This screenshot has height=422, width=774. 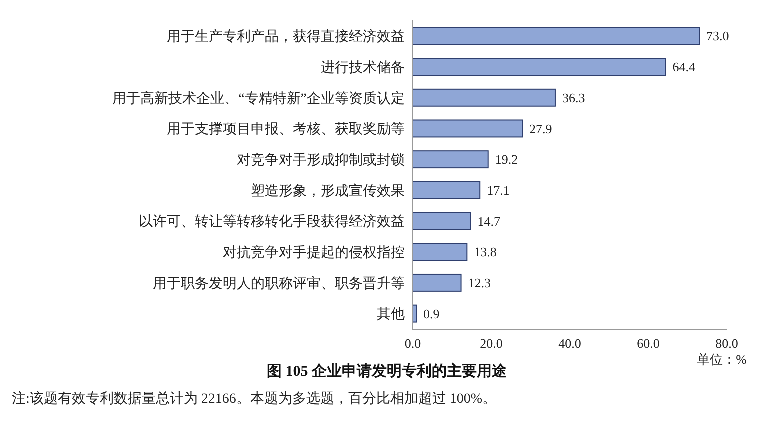 I want to click on x-tick-label: 80.0, so click(x=727, y=343).